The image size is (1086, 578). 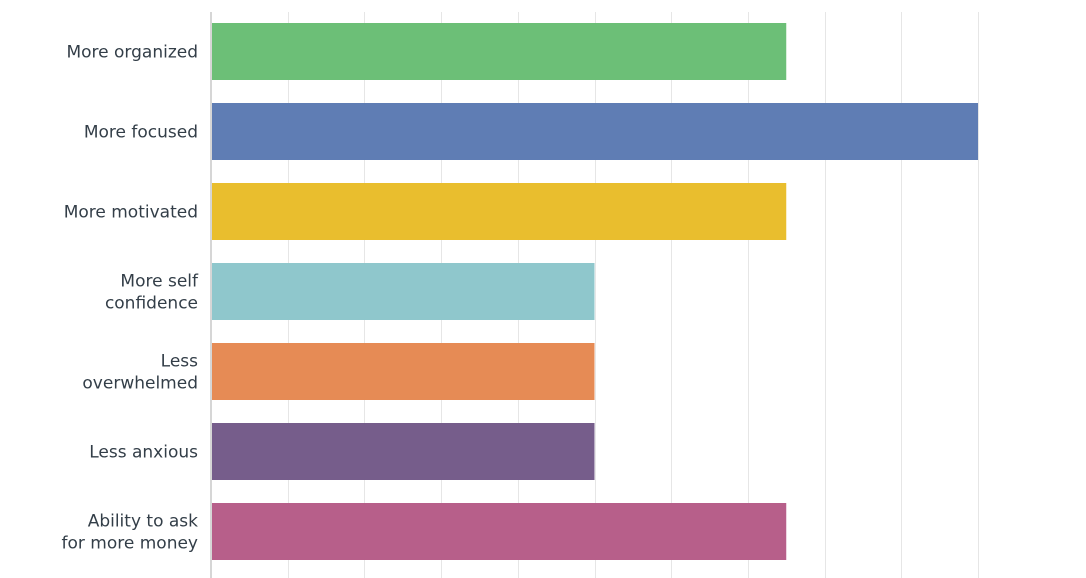 What do you see at coordinates (179, 362) in the screenshot?
I see `category-label-line: Less` at bounding box center [179, 362].